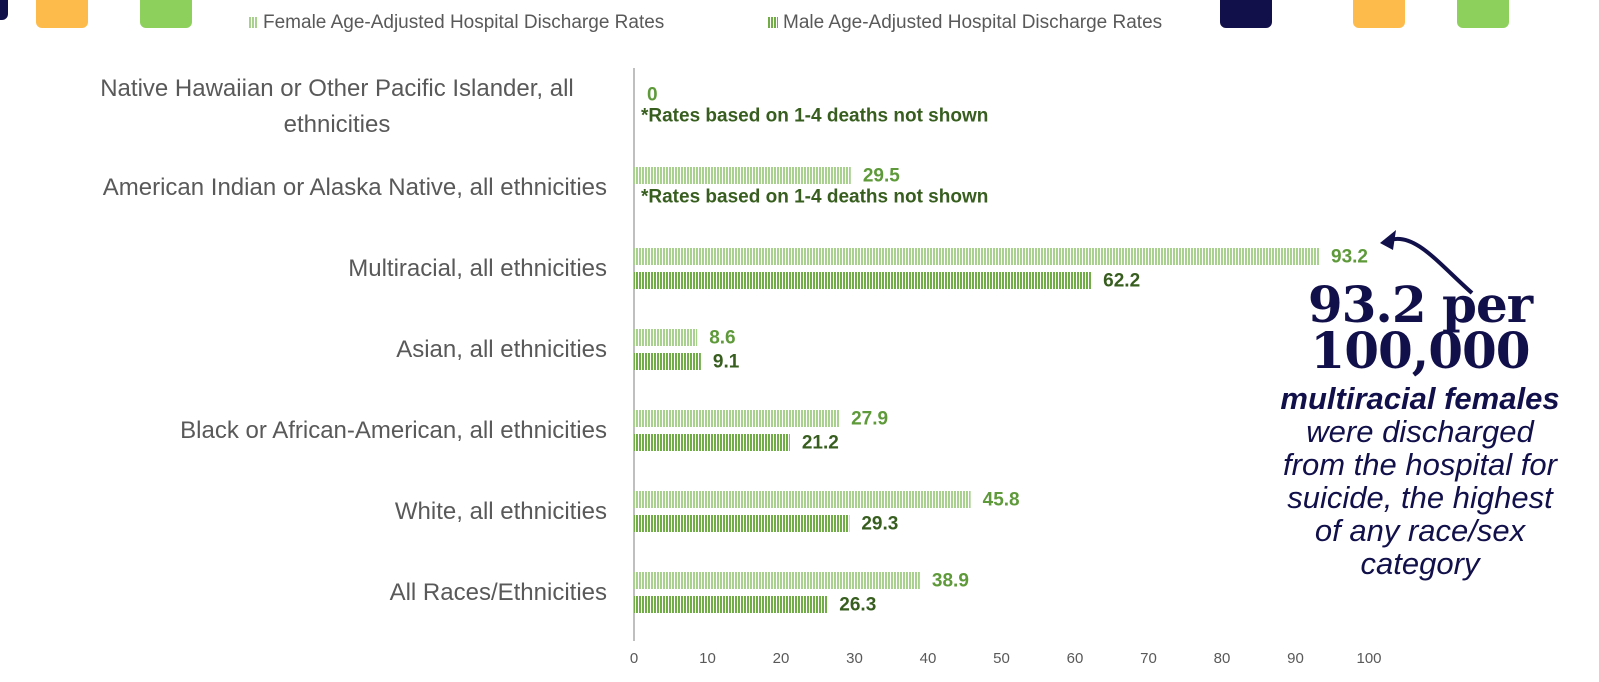 The width and height of the screenshot is (1599, 682). I want to click on value-label: 9.1, so click(726, 362).